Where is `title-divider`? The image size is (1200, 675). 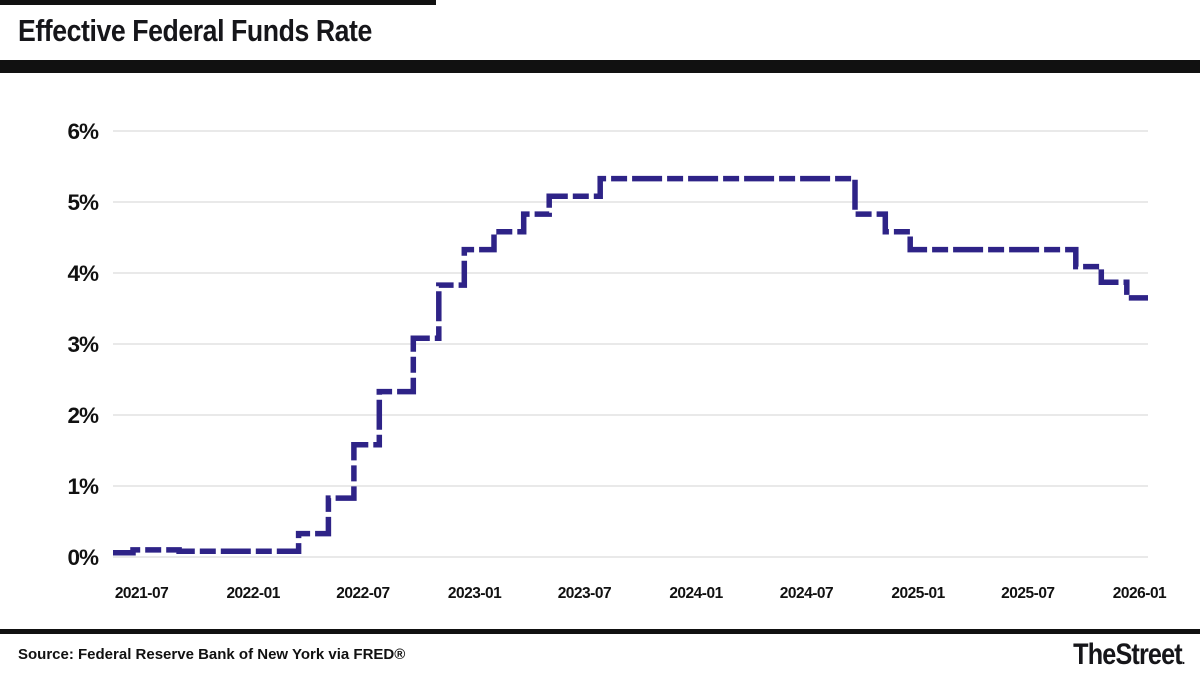 title-divider is located at coordinates (600, 66).